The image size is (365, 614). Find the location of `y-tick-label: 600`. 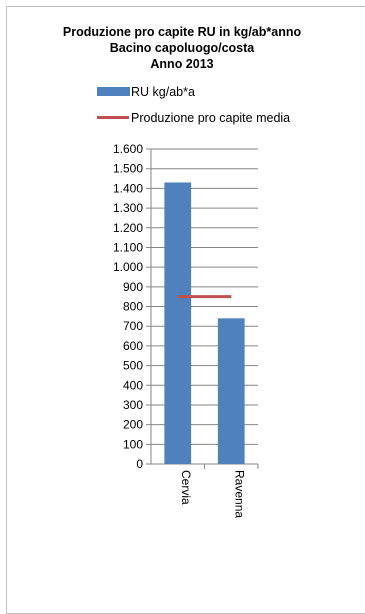

y-tick-label: 600 is located at coordinates (133, 346).